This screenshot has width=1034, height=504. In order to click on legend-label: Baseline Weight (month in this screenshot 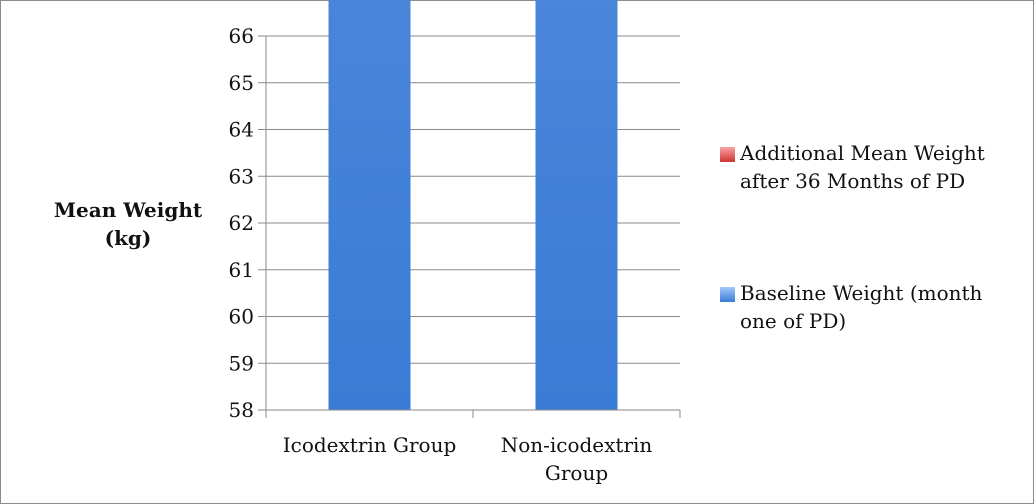, I will do `click(861, 293)`.